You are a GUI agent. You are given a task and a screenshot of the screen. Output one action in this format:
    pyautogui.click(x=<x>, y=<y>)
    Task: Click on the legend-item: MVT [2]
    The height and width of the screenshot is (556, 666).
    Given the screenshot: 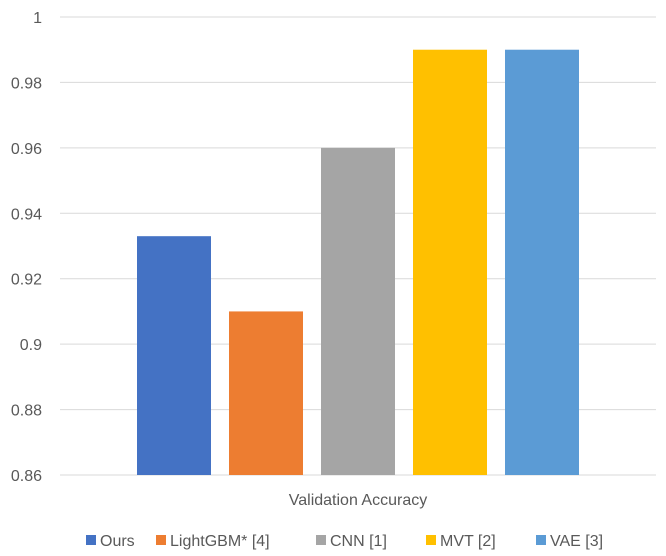 What is the action you would take?
    pyautogui.click(x=461, y=541)
    